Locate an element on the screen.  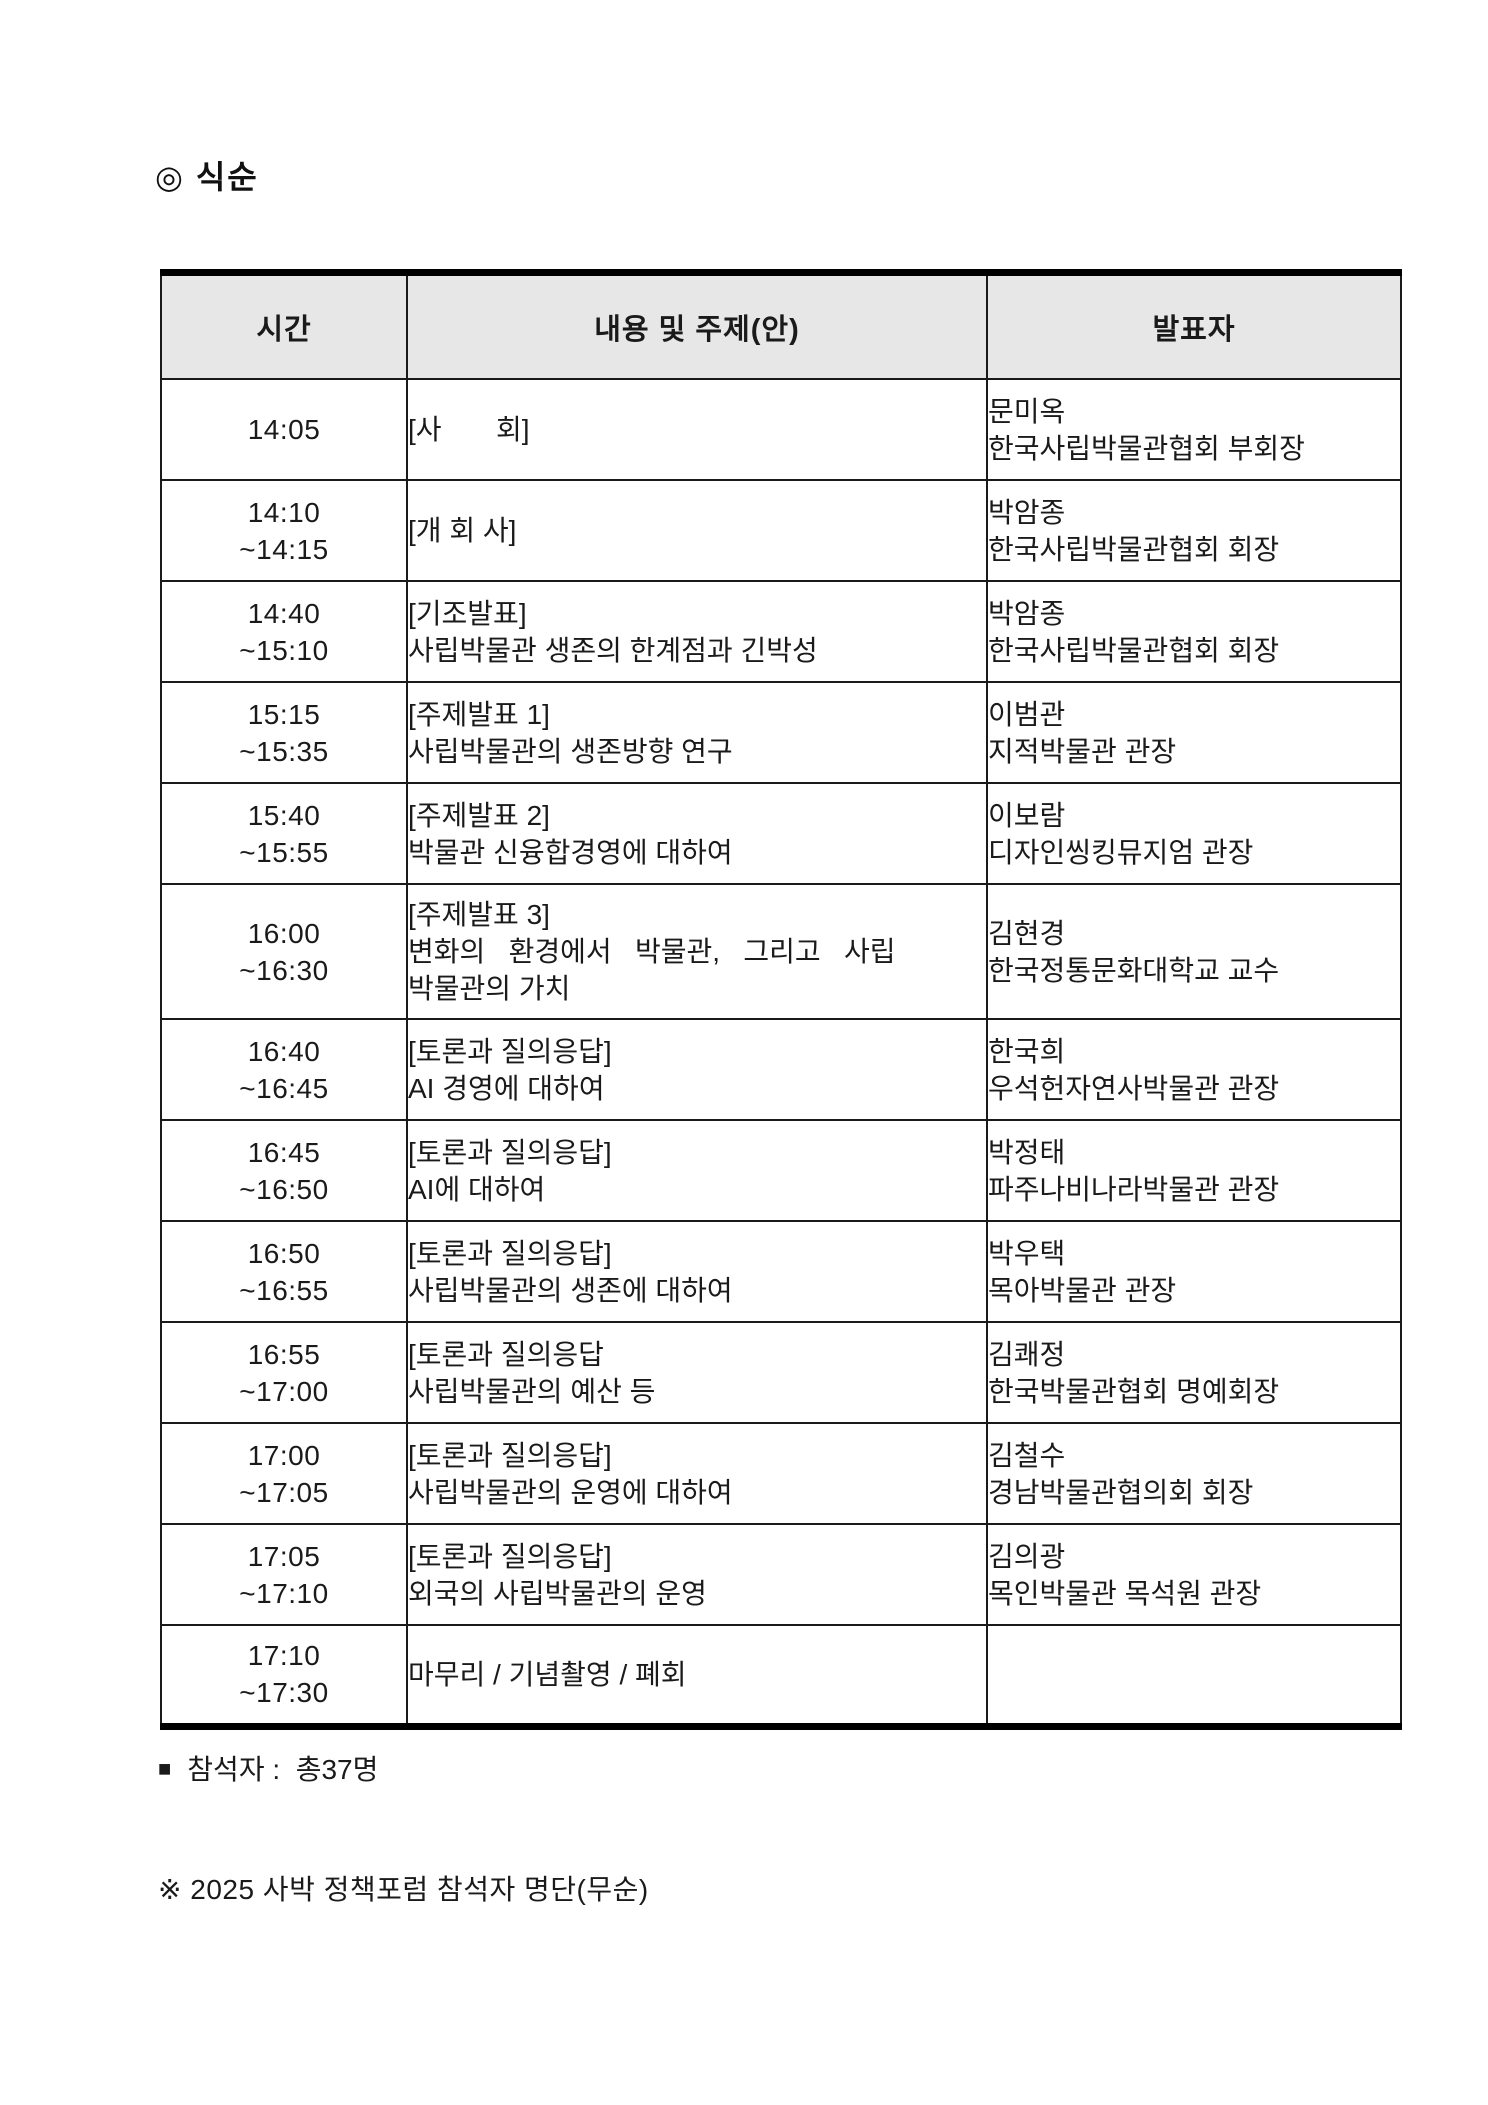
content-line: 사립박물관의 생존방향 연구 is located at coordinates (570, 751).